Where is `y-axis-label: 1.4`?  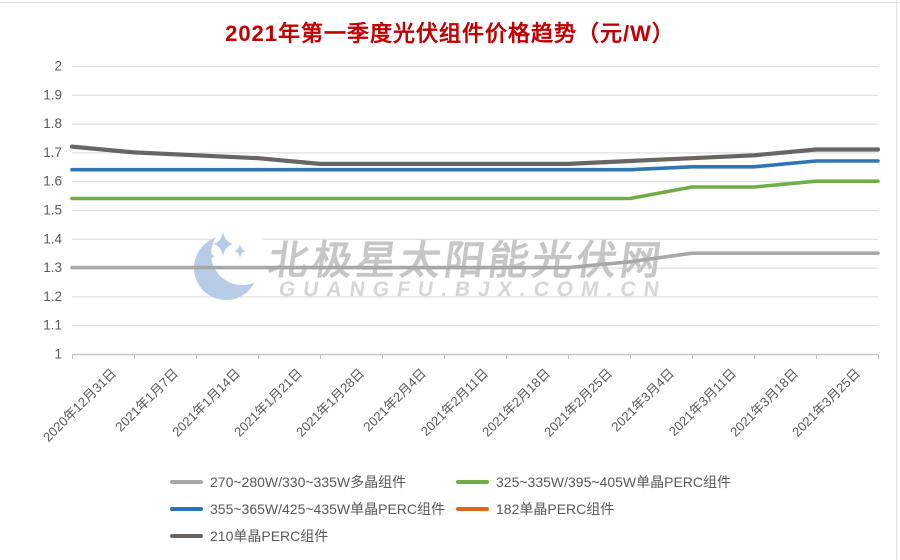
y-axis-label: 1.4 is located at coordinates (52, 238).